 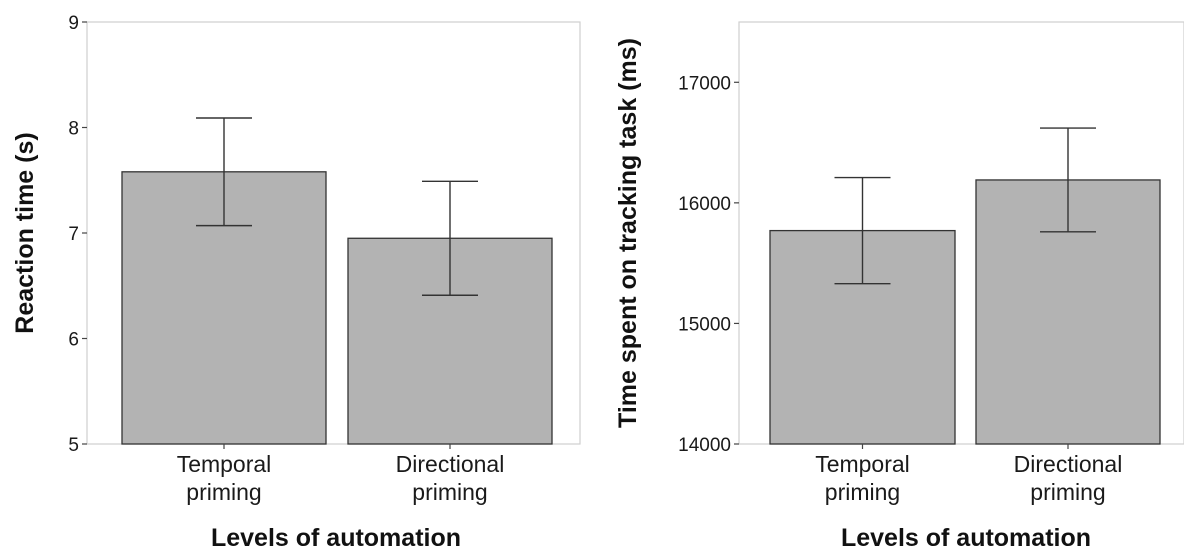 What do you see at coordinates (73, 129) in the screenshot?
I see `y-tick-label: 8` at bounding box center [73, 129].